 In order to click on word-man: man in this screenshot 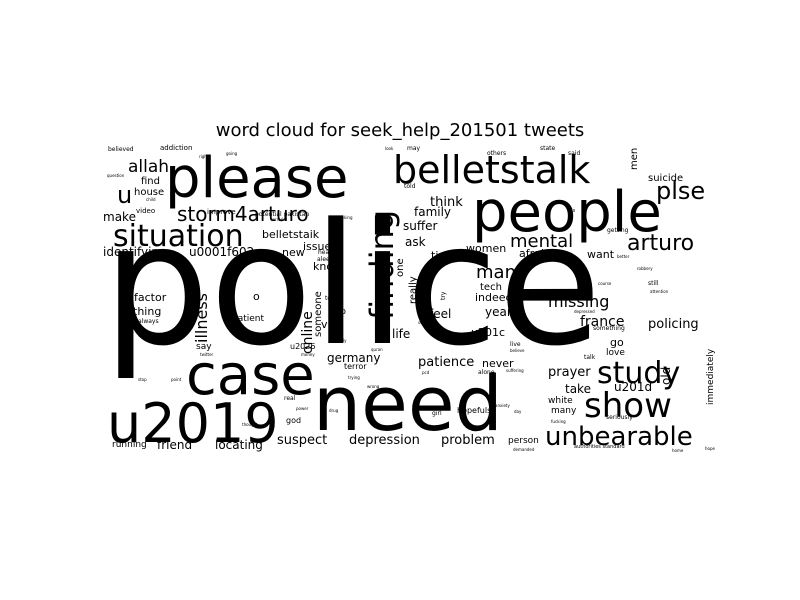, I will do `click(496, 272)`.